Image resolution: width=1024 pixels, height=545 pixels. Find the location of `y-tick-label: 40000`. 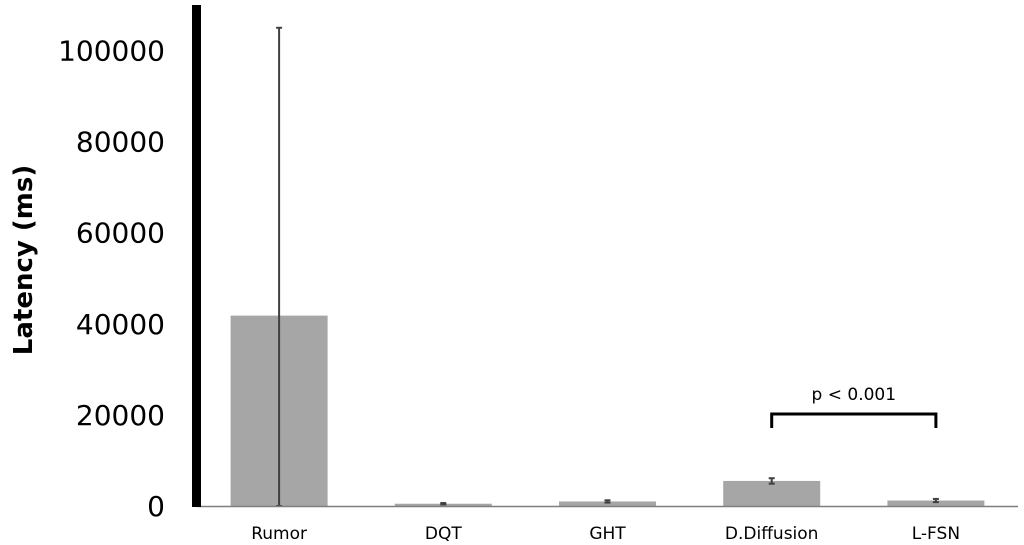

y-tick-label: 40000 is located at coordinates (120, 324).